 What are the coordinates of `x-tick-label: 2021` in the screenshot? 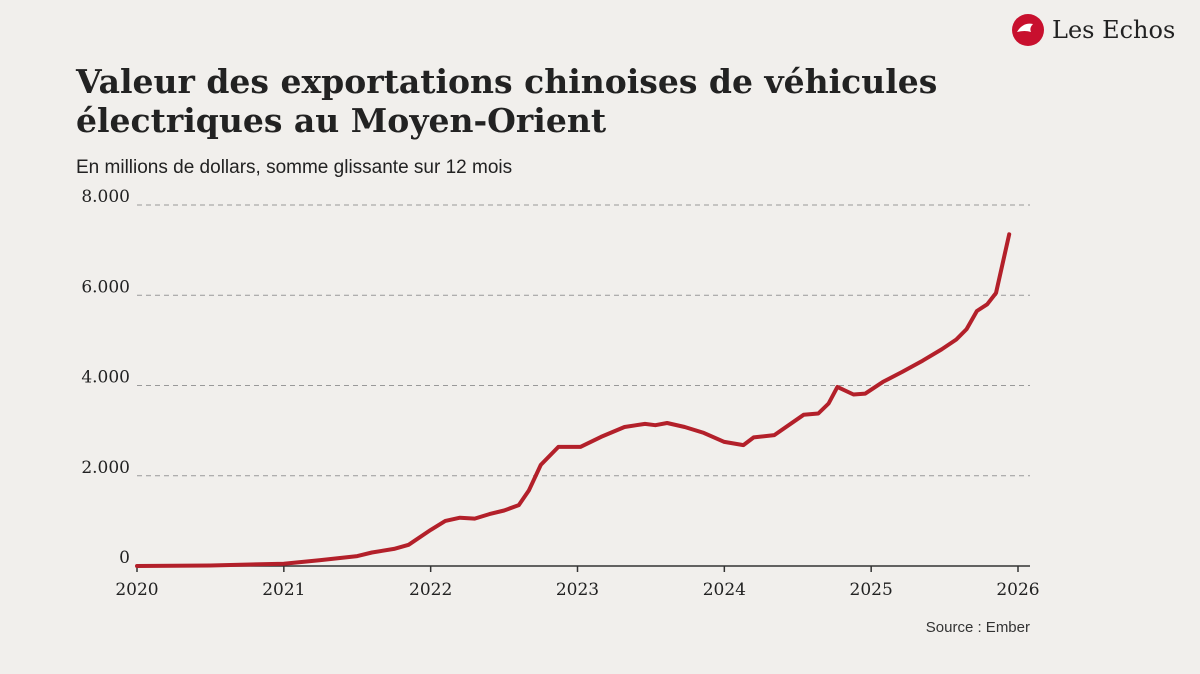 It's located at (283, 590).